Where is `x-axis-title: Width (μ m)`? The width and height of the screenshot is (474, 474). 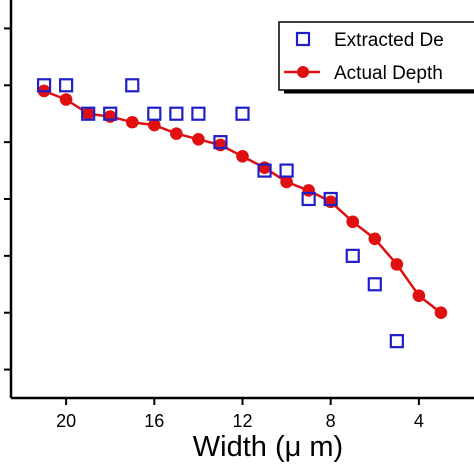
x-axis-title: Width (μ m) is located at coordinates (268, 447).